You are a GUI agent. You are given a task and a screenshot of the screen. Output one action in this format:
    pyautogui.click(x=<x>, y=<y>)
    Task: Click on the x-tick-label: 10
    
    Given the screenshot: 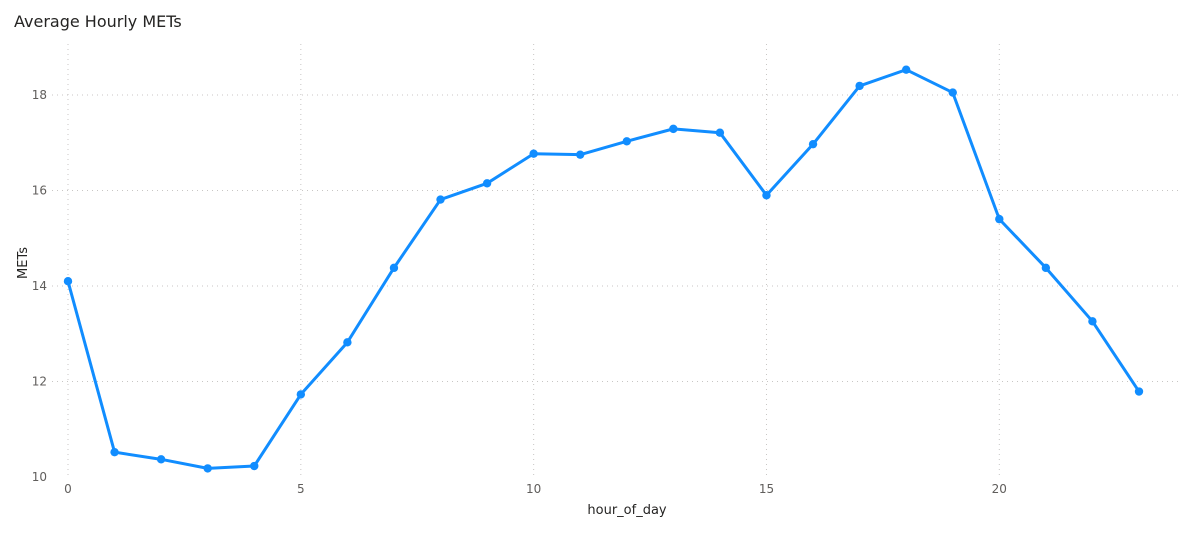 What is the action you would take?
    pyautogui.click(x=533, y=489)
    